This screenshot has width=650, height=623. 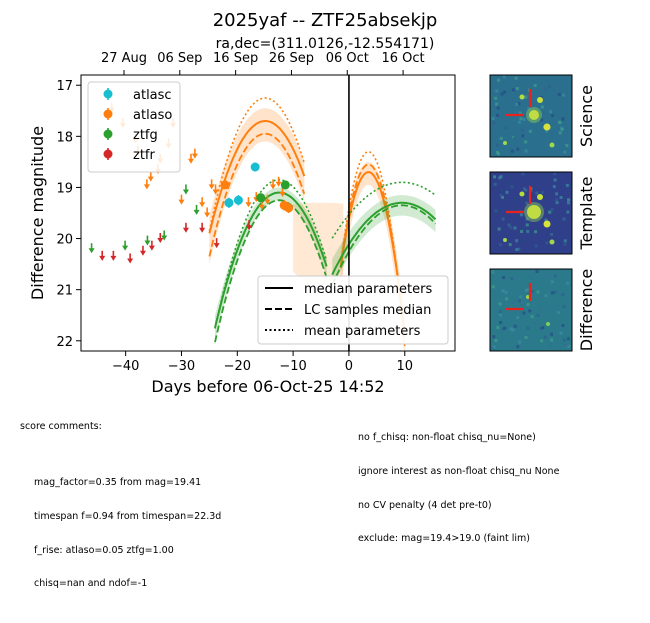 I want to click on y-axis-label: Difference magnitude, so click(x=37, y=213).